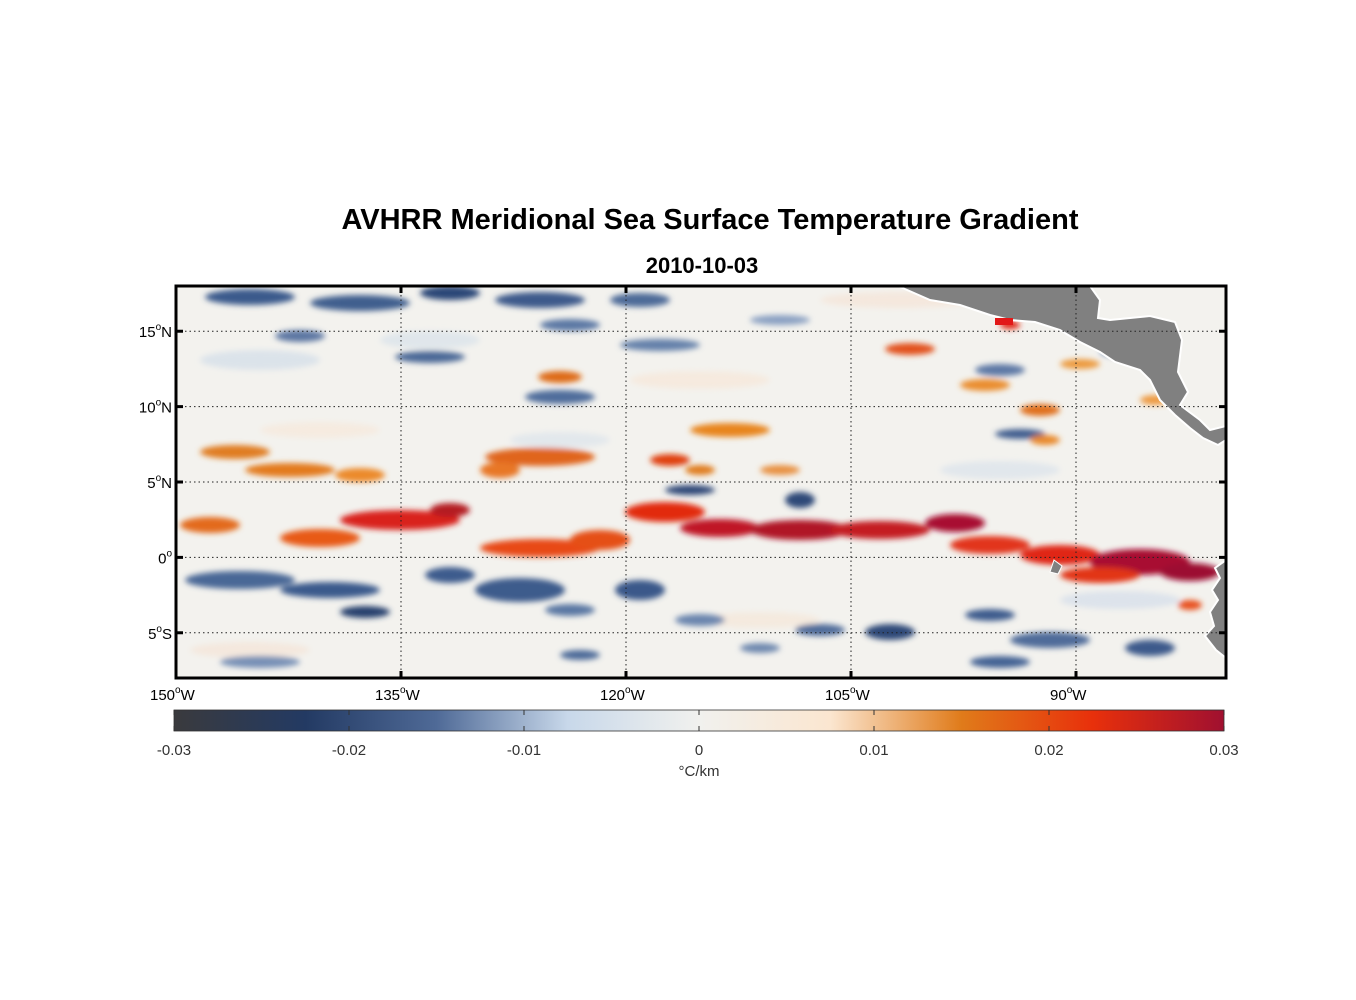 Image resolution: width=1356 pixels, height=1000 pixels. What do you see at coordinates (524, 750) in the screenshot?
I see `colorbar-tick-label: -0.01` at bounding box center [524, 750].